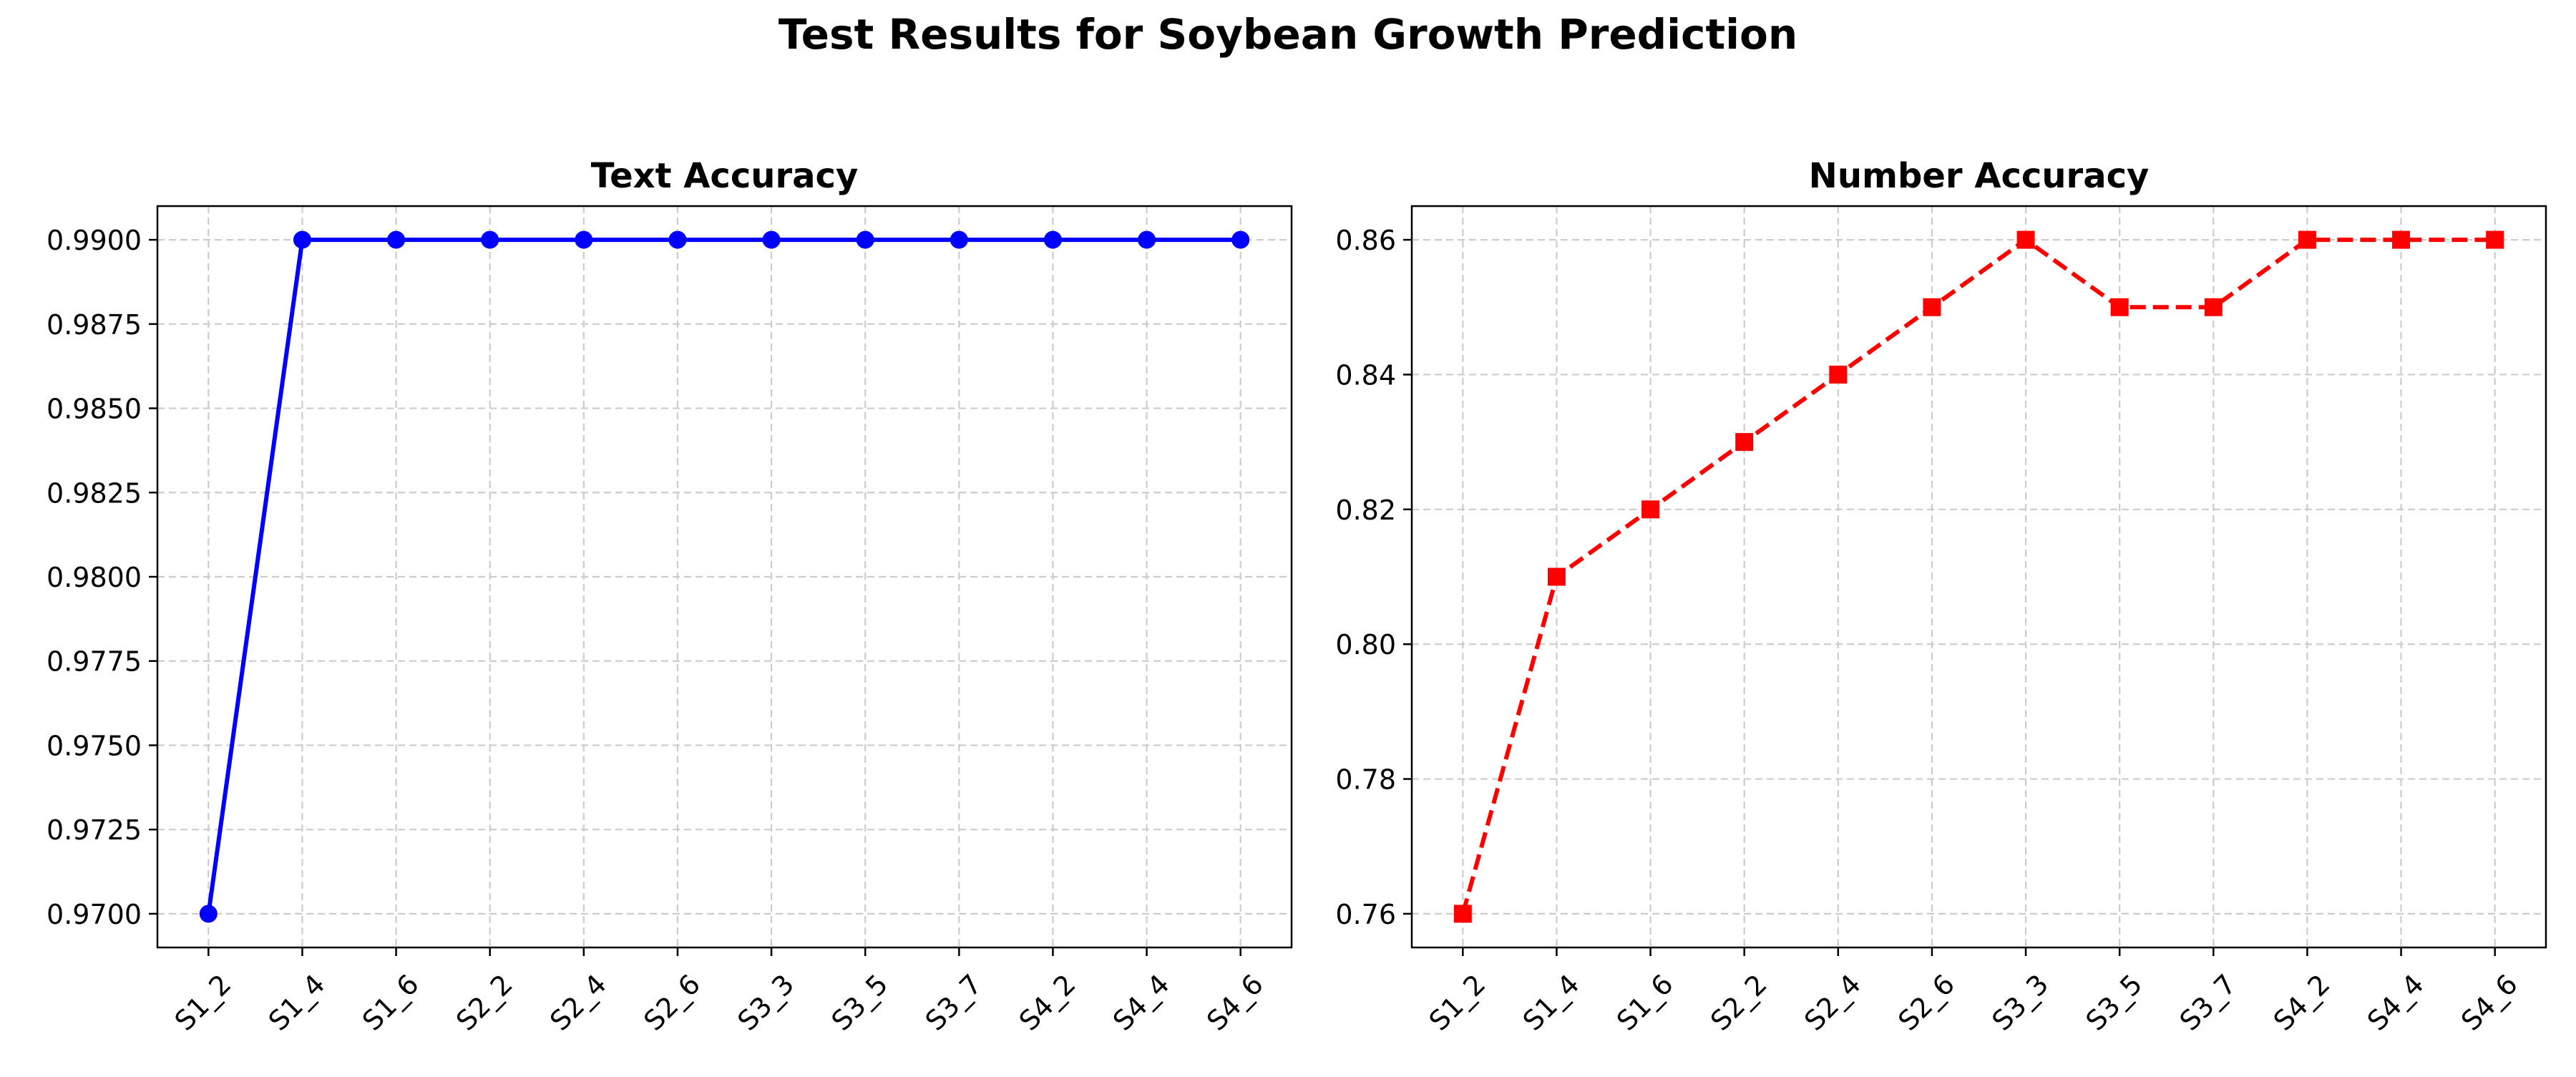  I want to click on y-tick-label: 0.78, so click(1365, 780).